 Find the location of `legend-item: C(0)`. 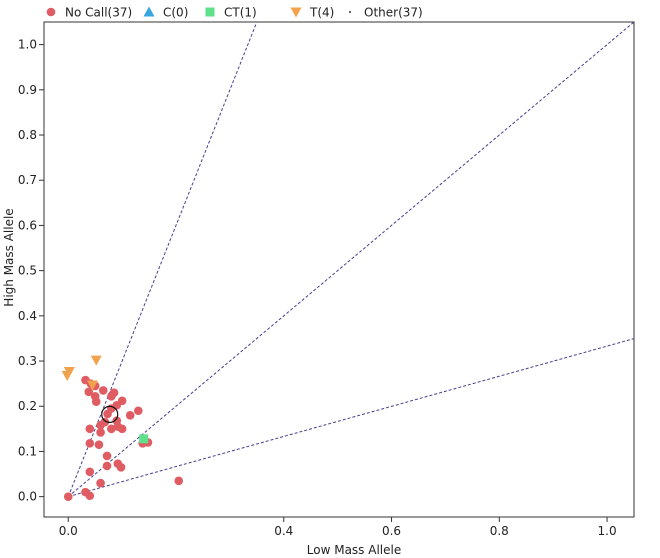

legend-item: C(0) is located at coordinates (166, 13).